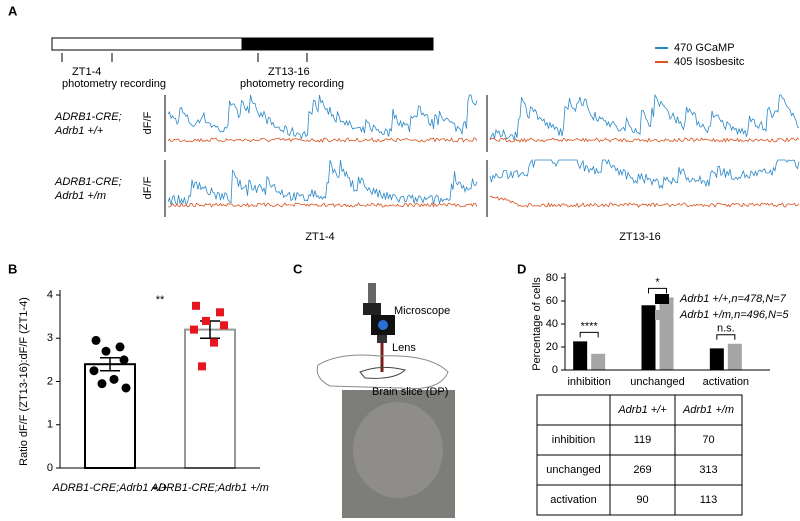 The image size is (800, 521). I want to click on panel-label: B, so click(12, 268).